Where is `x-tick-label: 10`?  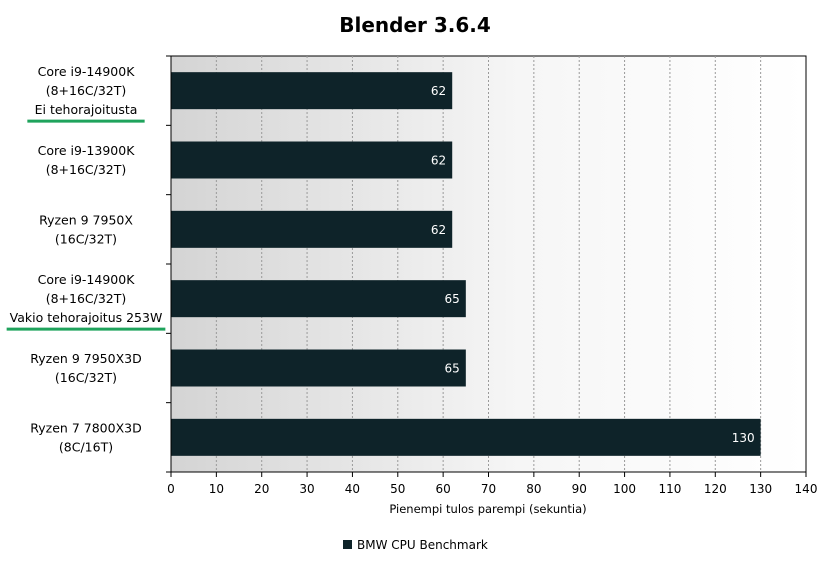 x-tick-label: 10 is located at coordinates (216, 489).